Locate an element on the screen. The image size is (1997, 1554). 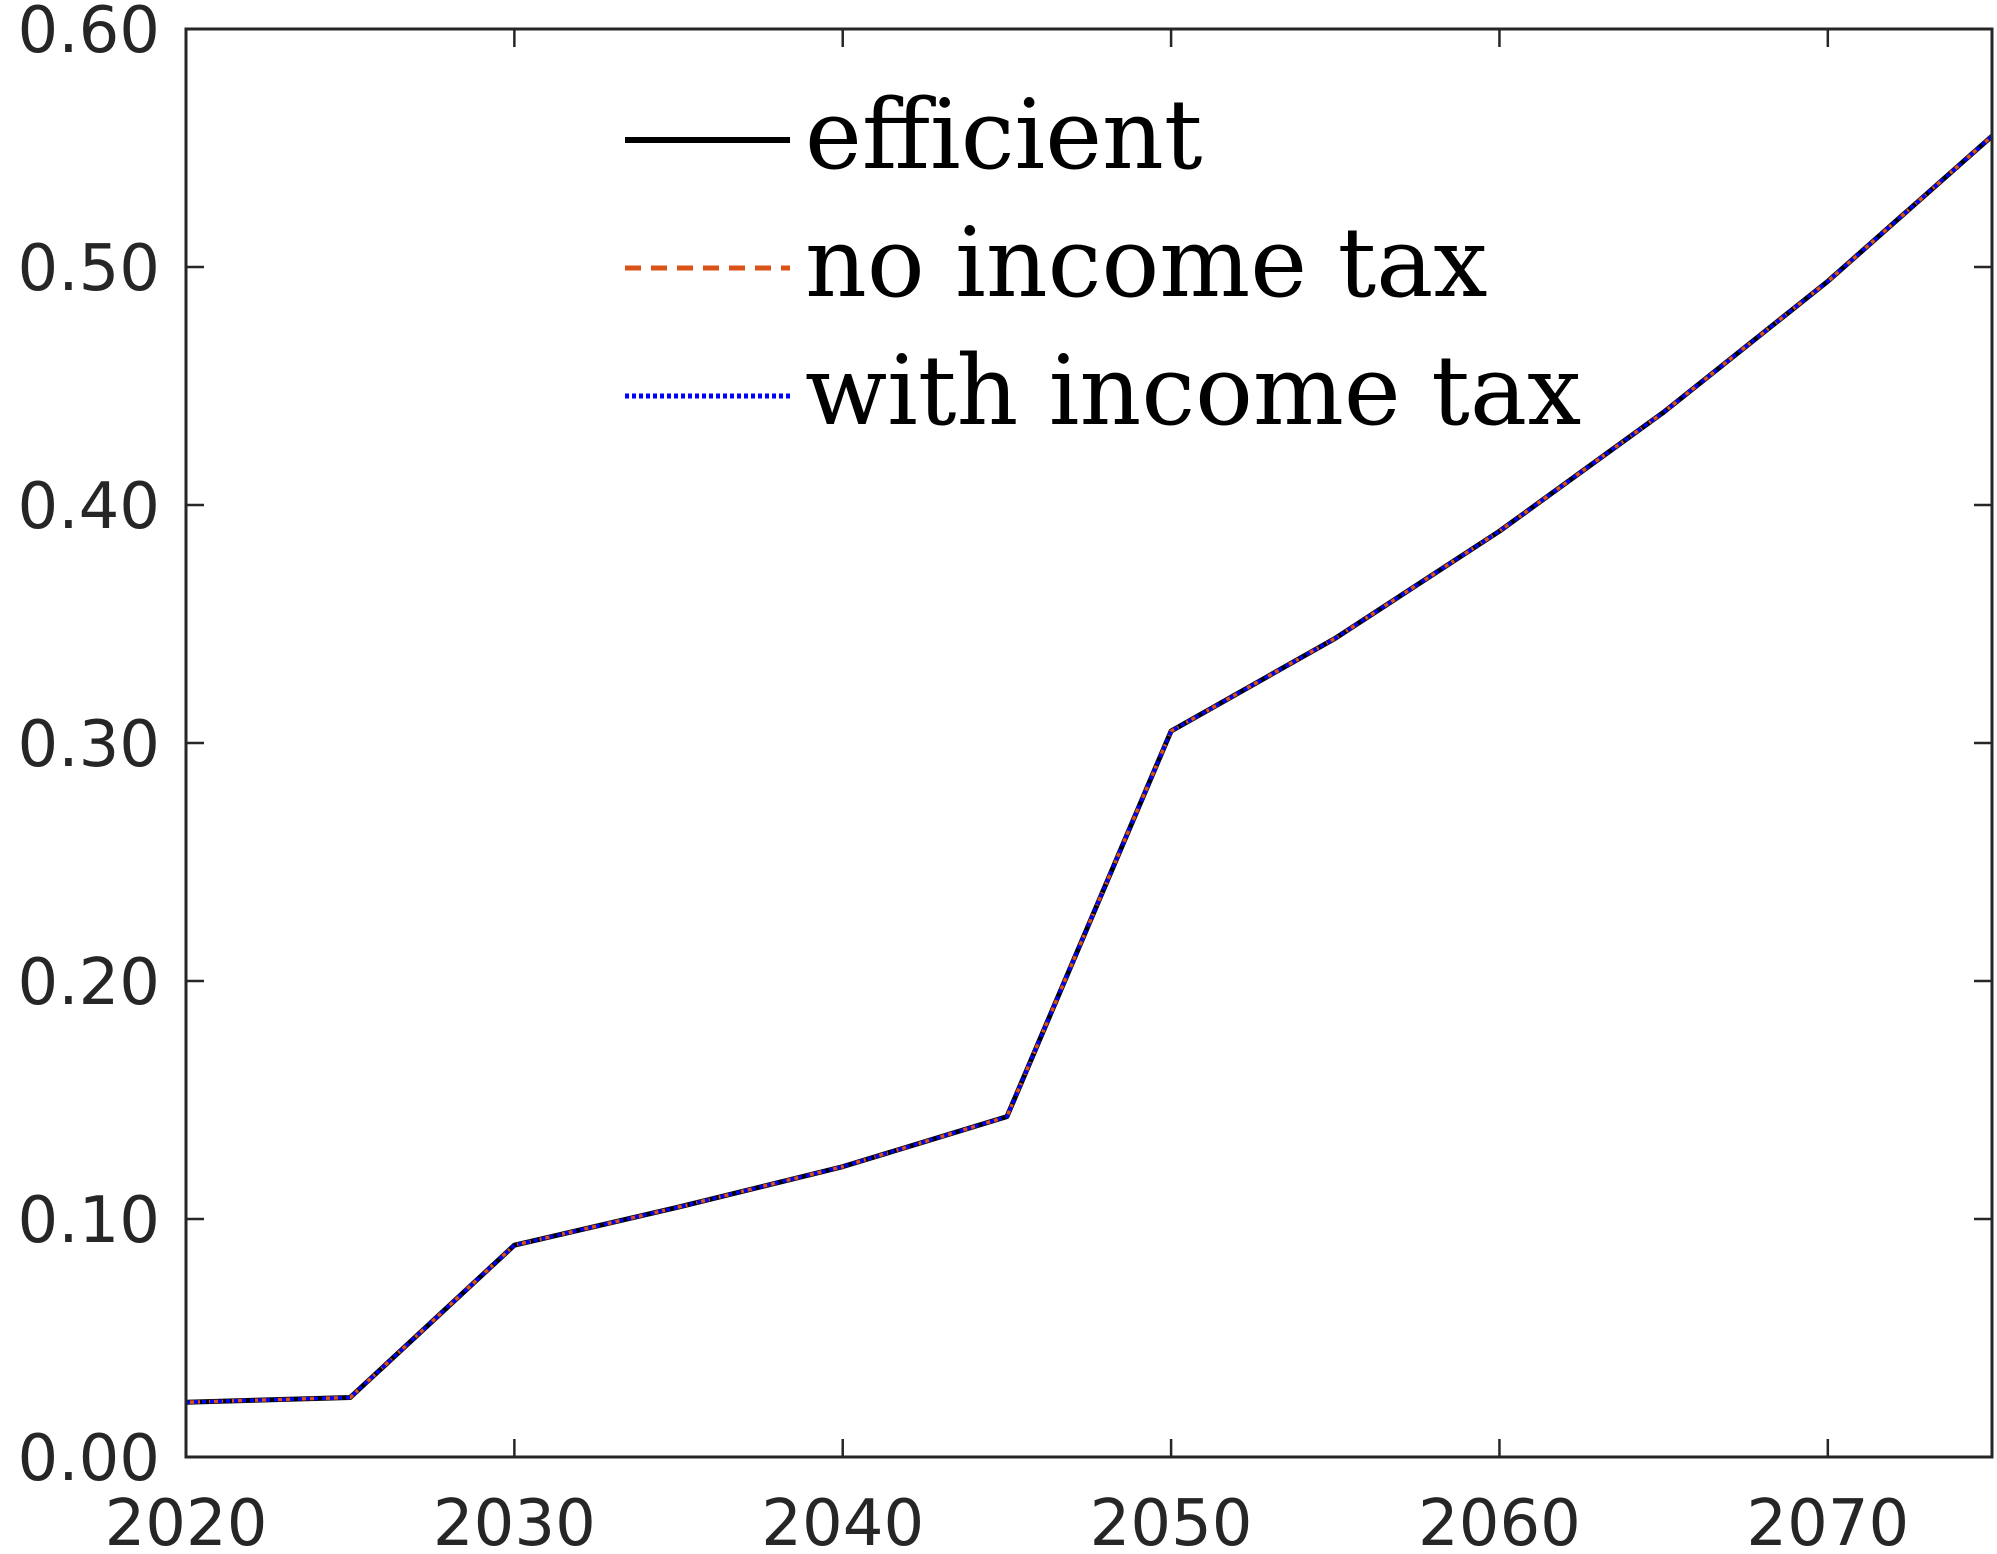
x-tick-label: 2030 is located at coordinates (514, 1520).